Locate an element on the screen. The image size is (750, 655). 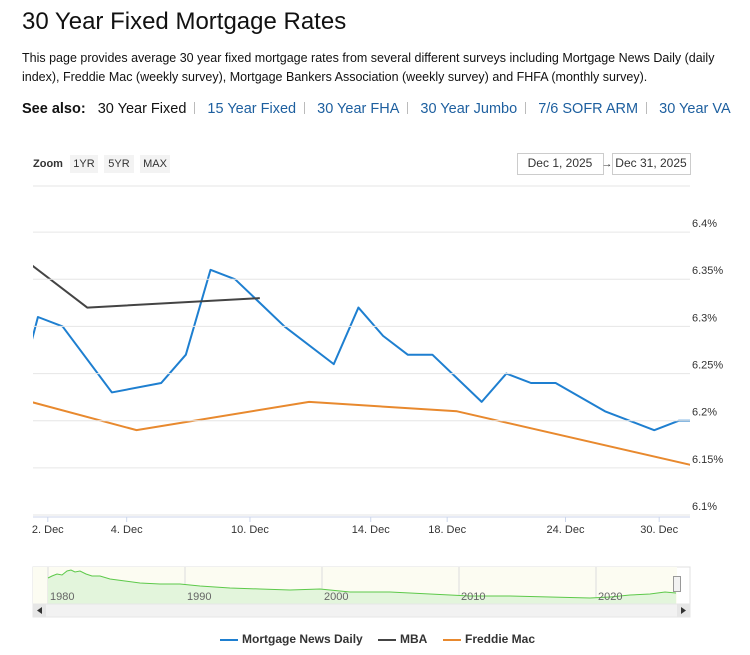
x-tick-label: 24. Dec is located at coordinates (566, 530).